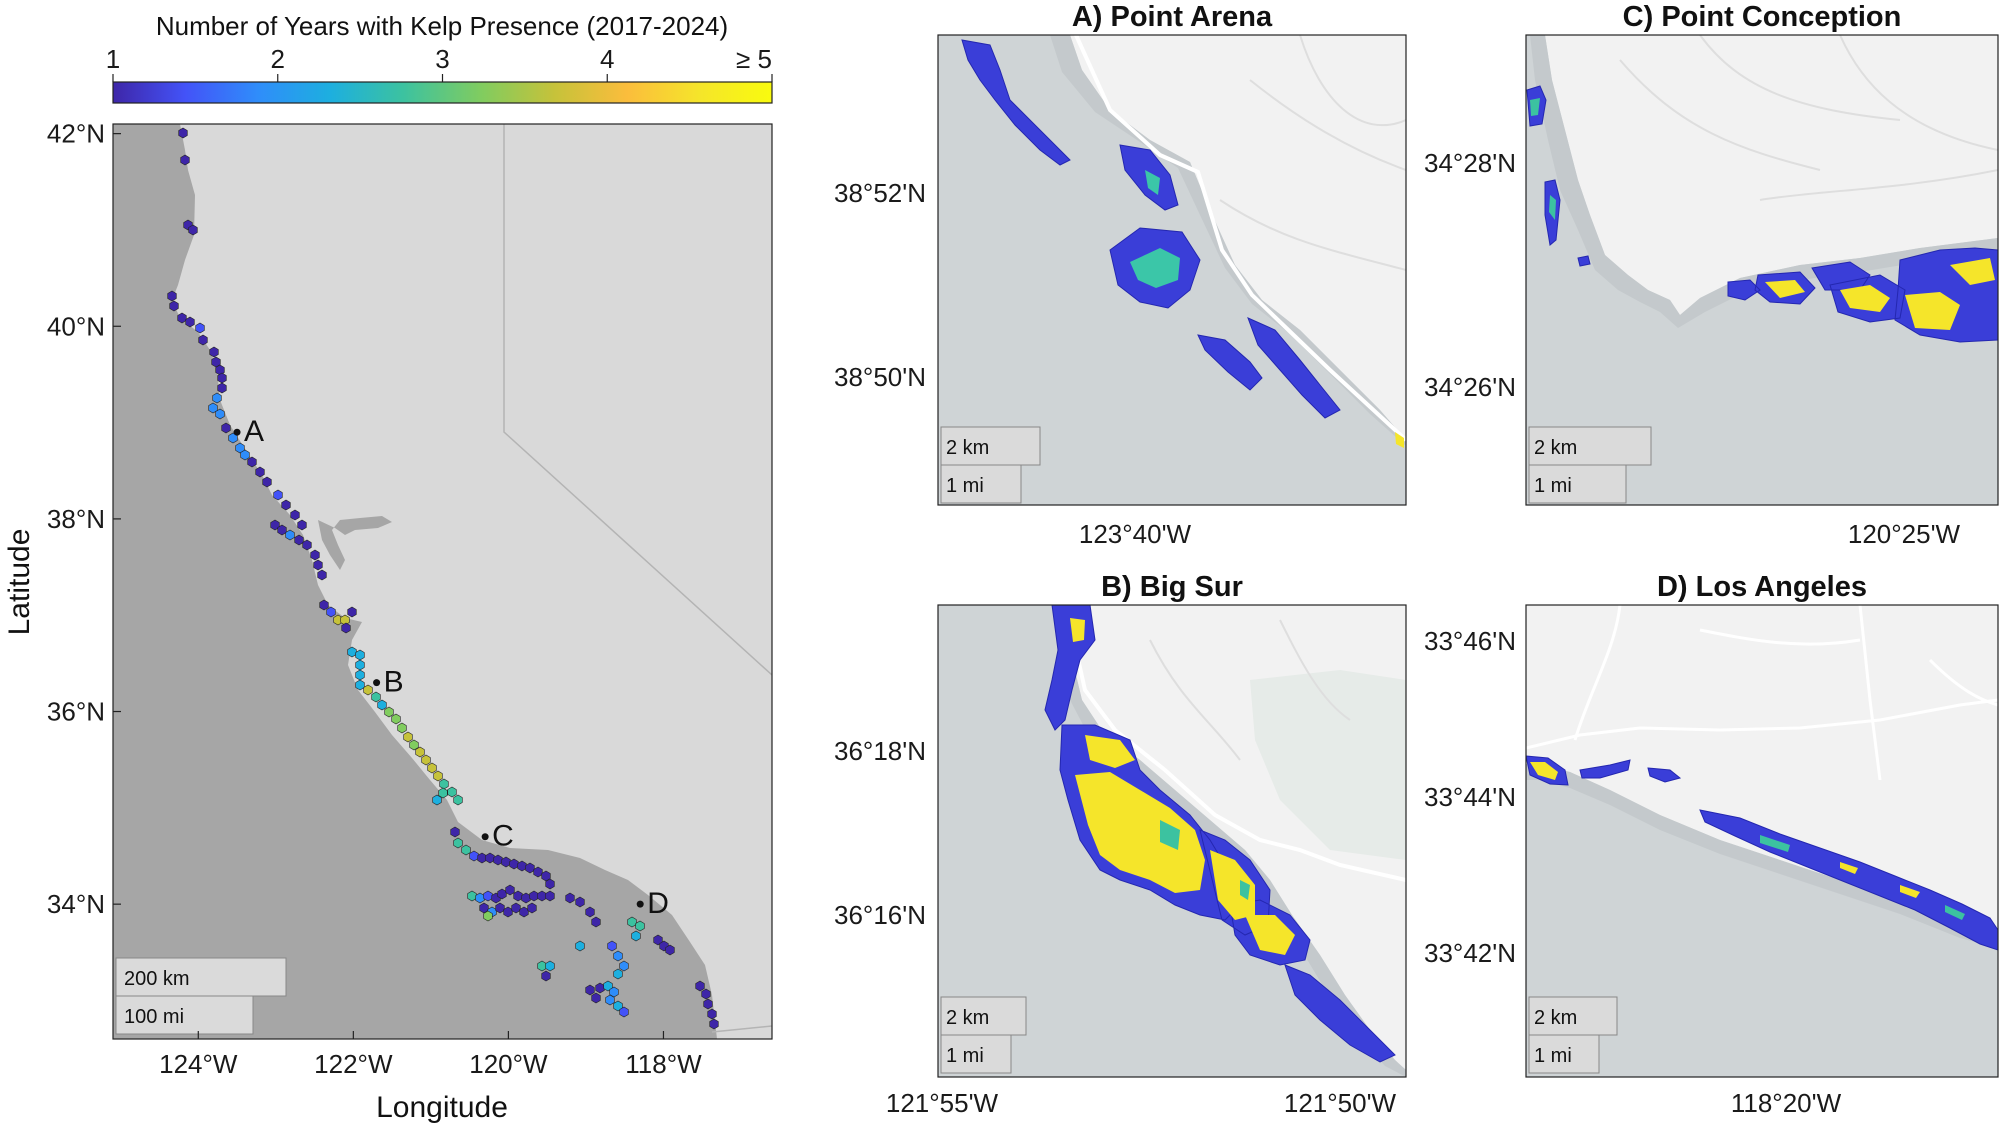 This screenshot has height=1128, width=2000. What do you see at coordinates (1470, 387) in the screenshot?
I see `panel-c-ytick-2: 34°26'N` at bounding box center [1470, 387].